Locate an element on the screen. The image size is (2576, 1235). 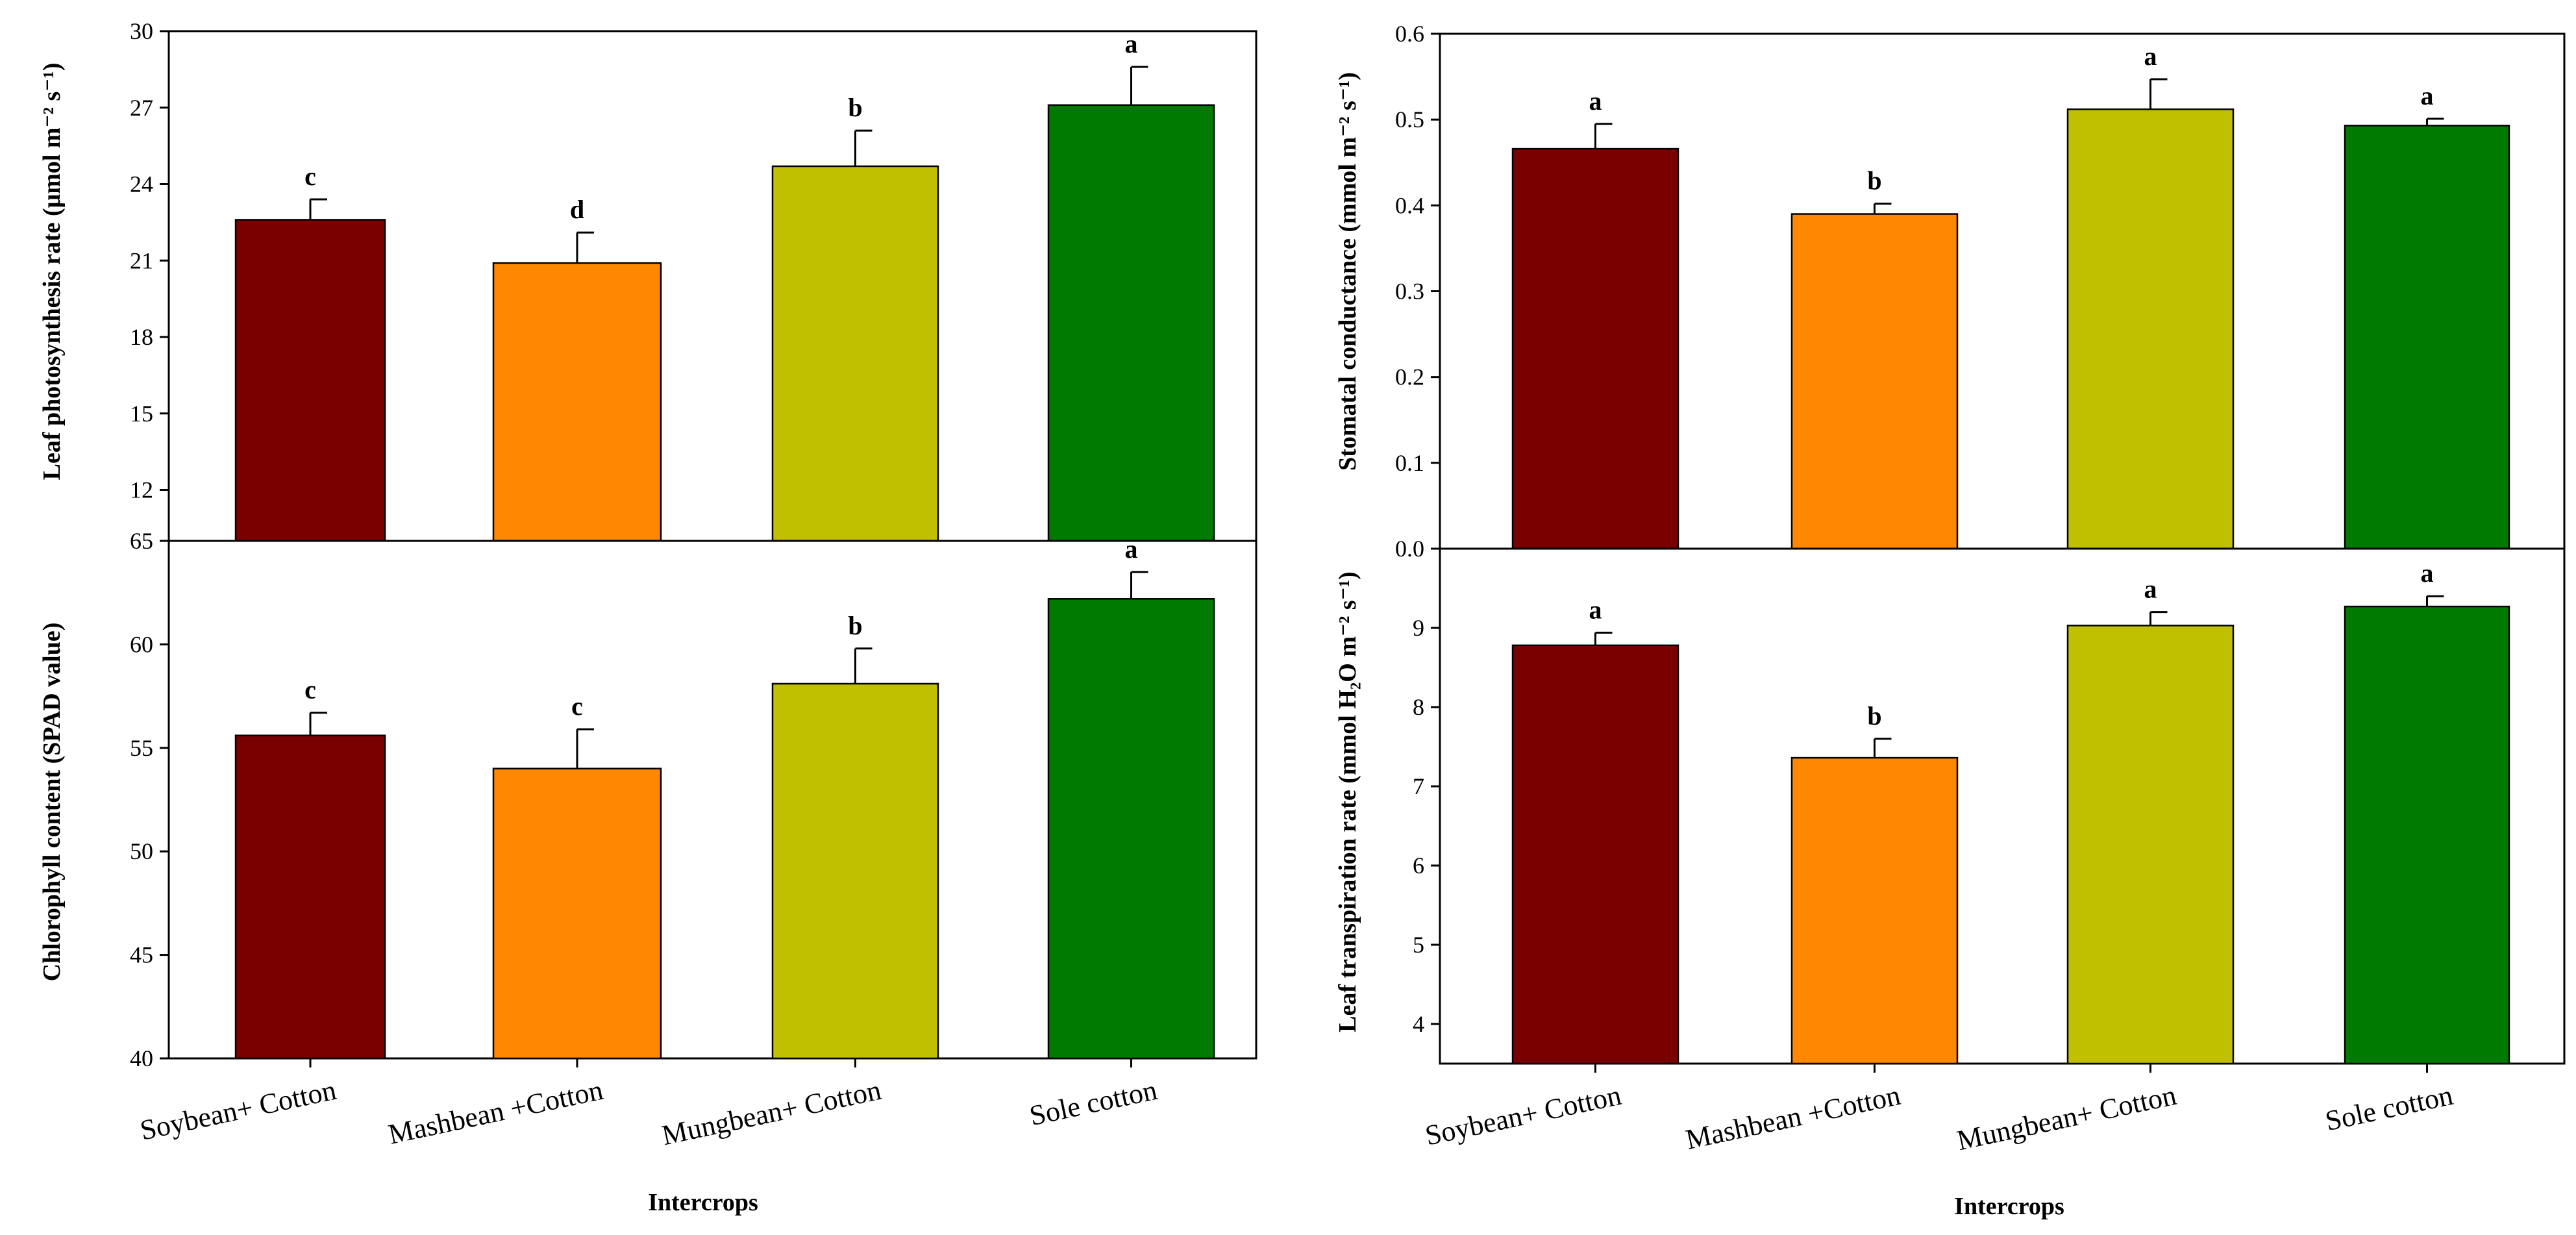
y-title-photosynthesis: Leaf photosynthesis rate (μmol m⁻² s⁻¹) is located at coordinates (52, 271).